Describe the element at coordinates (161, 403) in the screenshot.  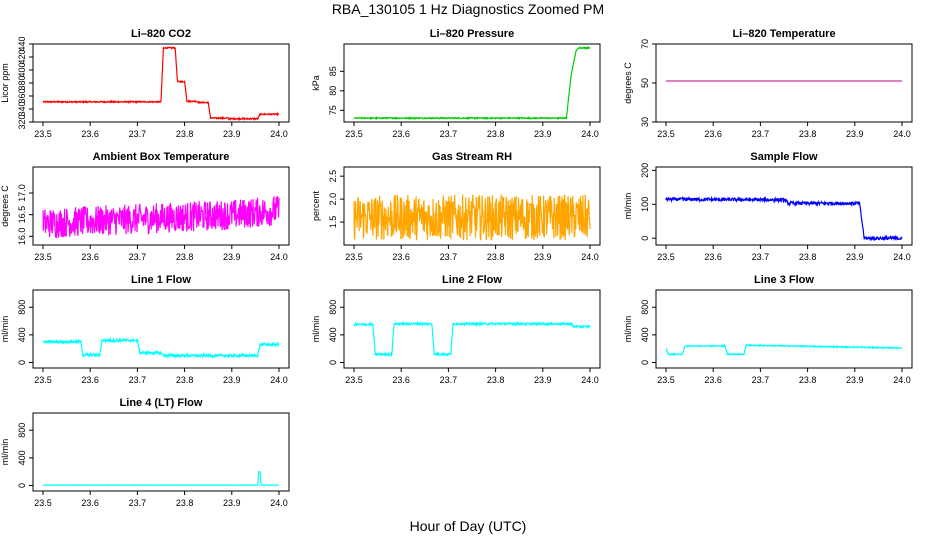
I see `panel-title: Line 4 (LT) Flow` at that location.